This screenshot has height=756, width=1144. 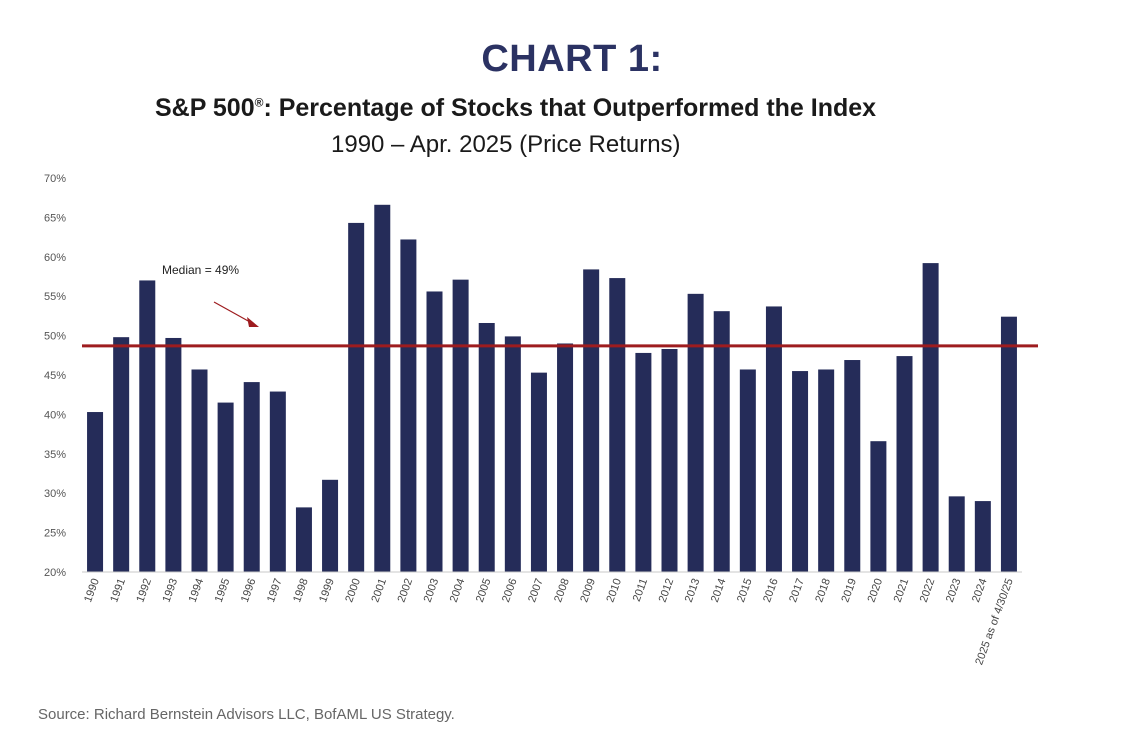 I want to click on y-tick-label: 30%, so click(x=55, y=494).